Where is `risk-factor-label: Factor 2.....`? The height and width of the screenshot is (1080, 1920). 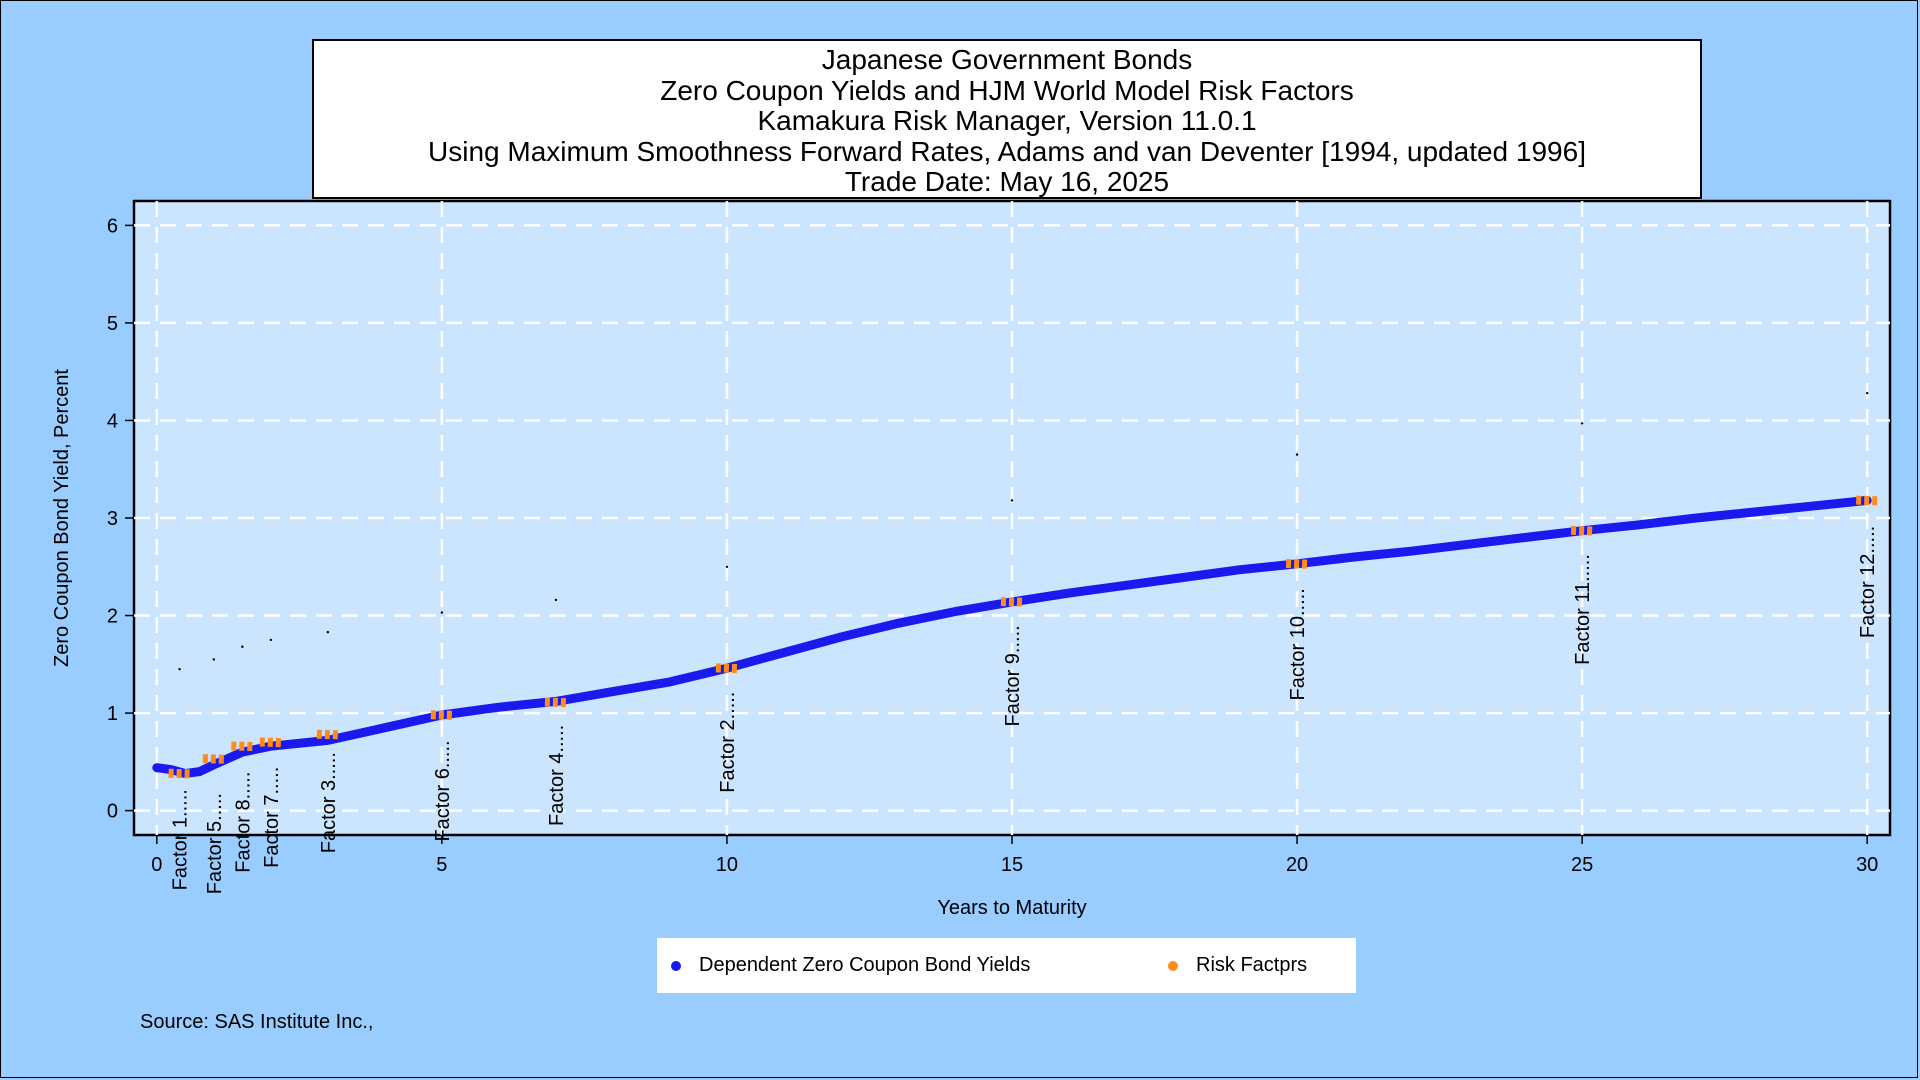
risk-factor-label: Factor 2..... is located at coordinates (728, 742).